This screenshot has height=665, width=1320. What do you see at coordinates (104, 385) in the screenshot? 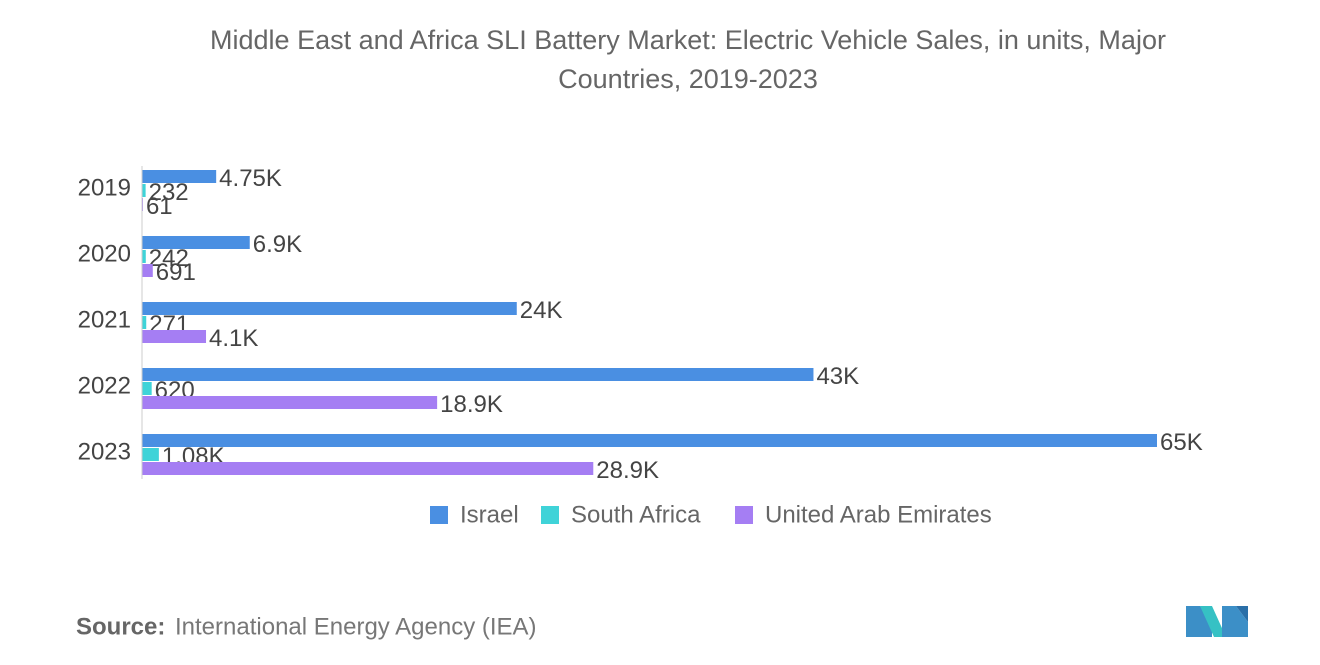
I see `y-tick-label: 2022` at bounding box center [104, 385].